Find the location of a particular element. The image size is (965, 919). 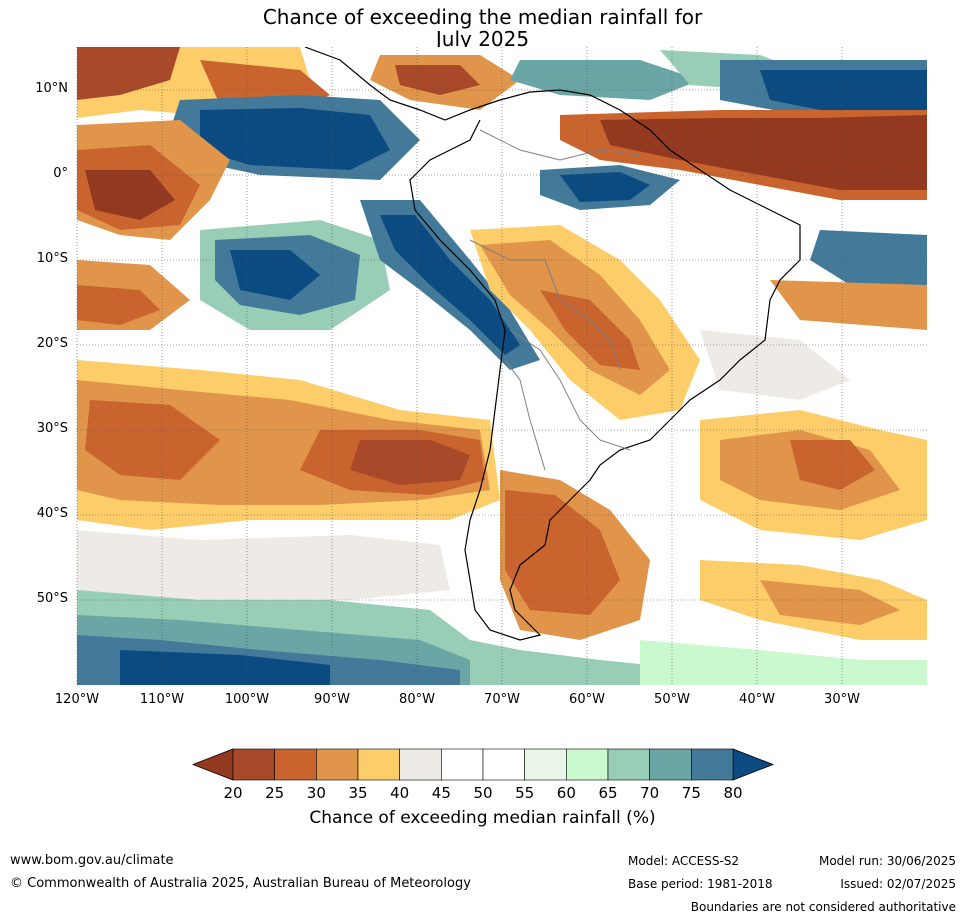

lon-tick-label: 110°W is located at coordinates (162, 699).